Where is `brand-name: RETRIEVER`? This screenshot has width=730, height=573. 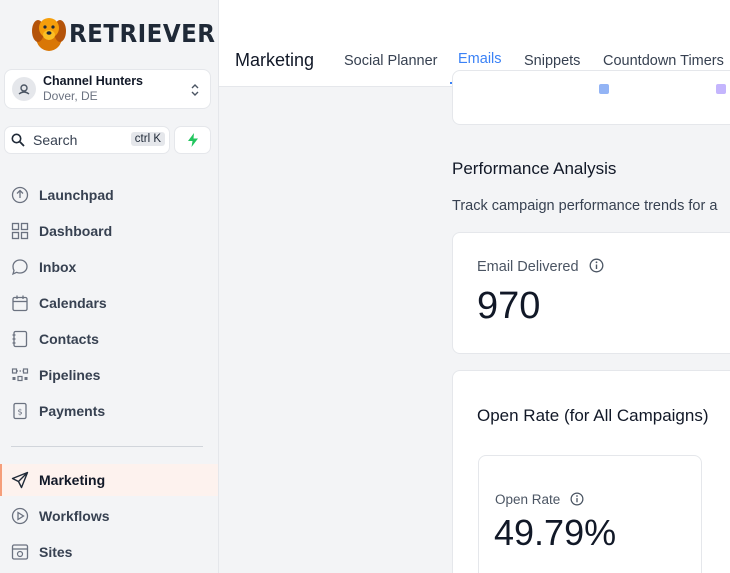
brand-name: RETRIEVER is located at coordinates (142, 33).